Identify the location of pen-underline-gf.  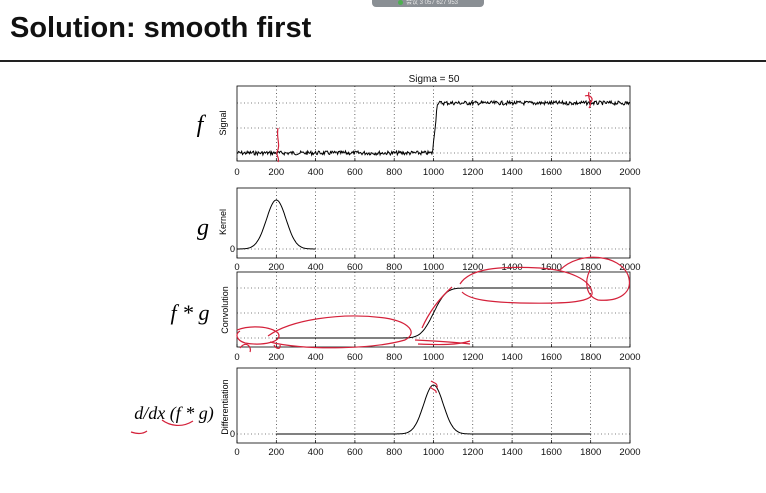
(177, 422).